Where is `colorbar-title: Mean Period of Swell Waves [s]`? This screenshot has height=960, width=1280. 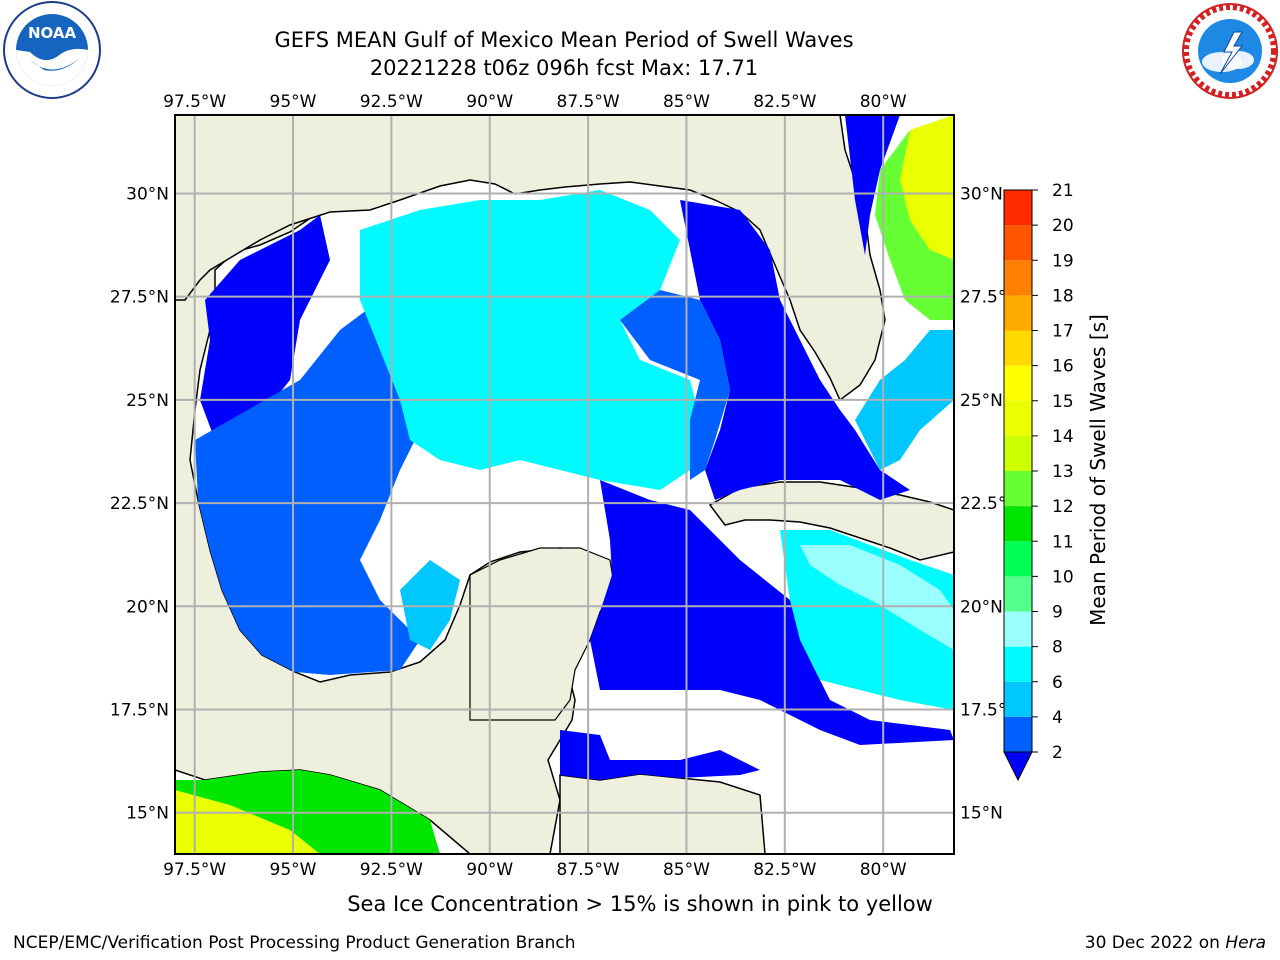
colorbar-title: Mean Period of Swell Waves [s] is located at coordinates (1098, 470).